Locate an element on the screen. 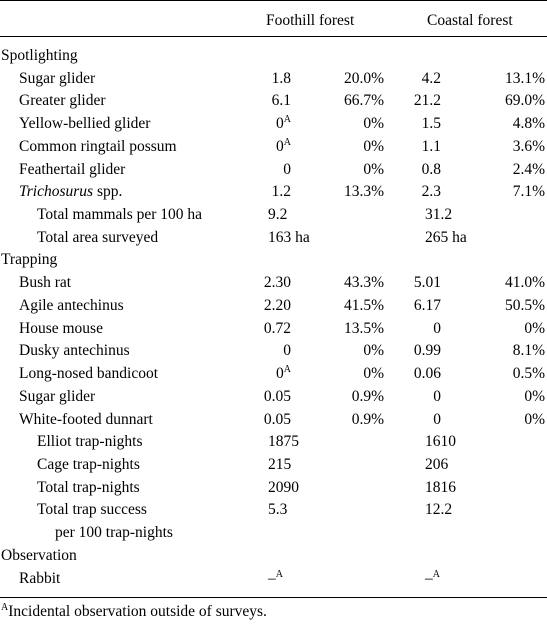 Image resolution: width=547 pixels, height=626 pixels. foothill-percent-value: 13.5% is located at coordinates (363, 328).